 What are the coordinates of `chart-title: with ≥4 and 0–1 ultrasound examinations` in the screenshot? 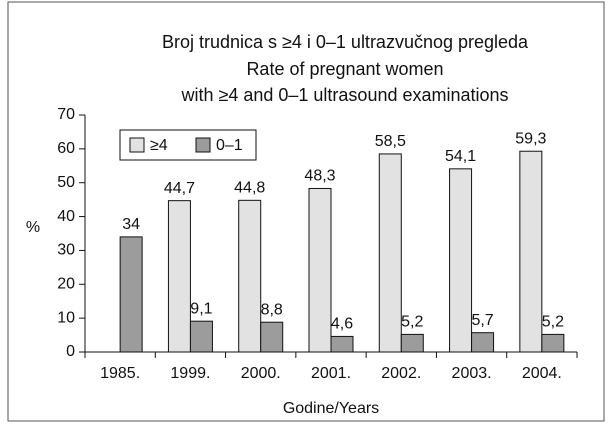 It's located at (344, 95).